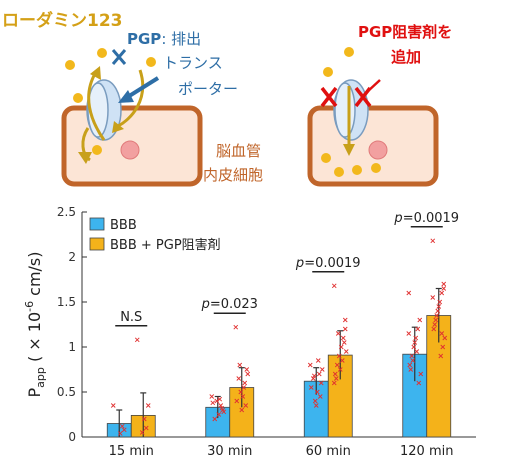  Describe the element at coordinates (95, 73) in the screenshot. I see `efflux-arrowhead` at that location.